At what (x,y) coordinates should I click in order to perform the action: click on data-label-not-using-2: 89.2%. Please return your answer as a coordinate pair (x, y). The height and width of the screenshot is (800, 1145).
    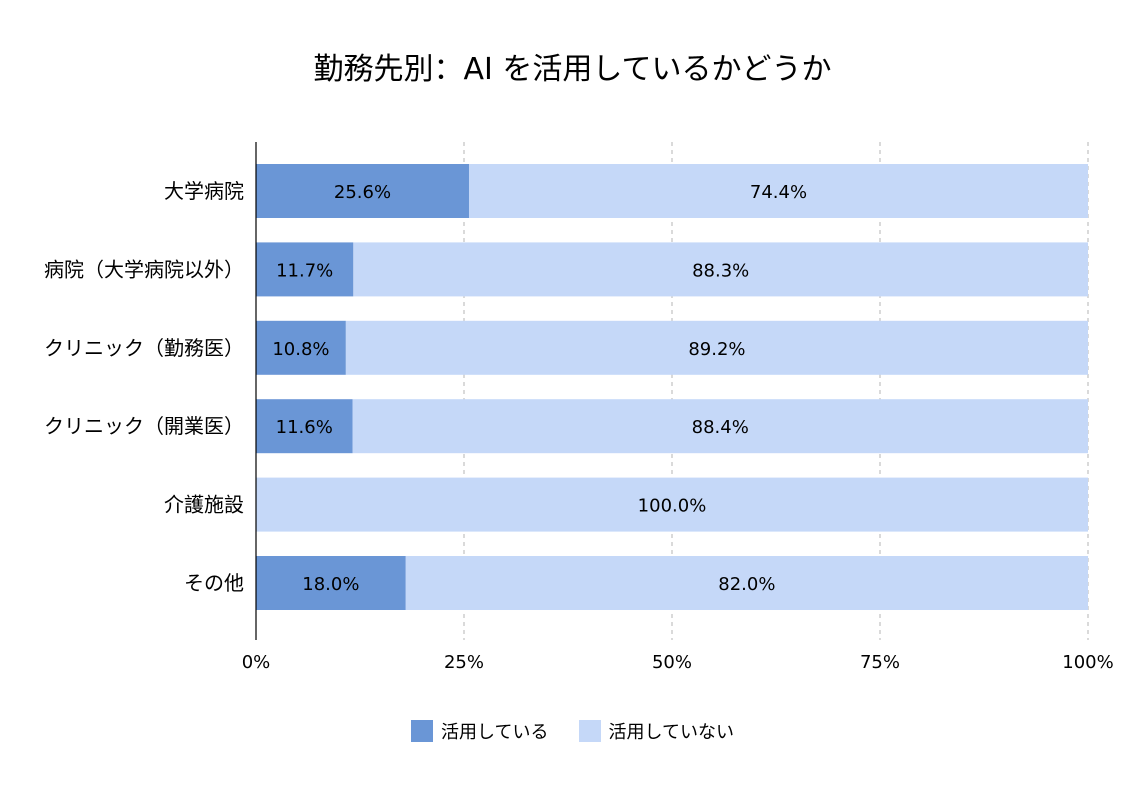
    Looking at the image, I should click on (716, 349).